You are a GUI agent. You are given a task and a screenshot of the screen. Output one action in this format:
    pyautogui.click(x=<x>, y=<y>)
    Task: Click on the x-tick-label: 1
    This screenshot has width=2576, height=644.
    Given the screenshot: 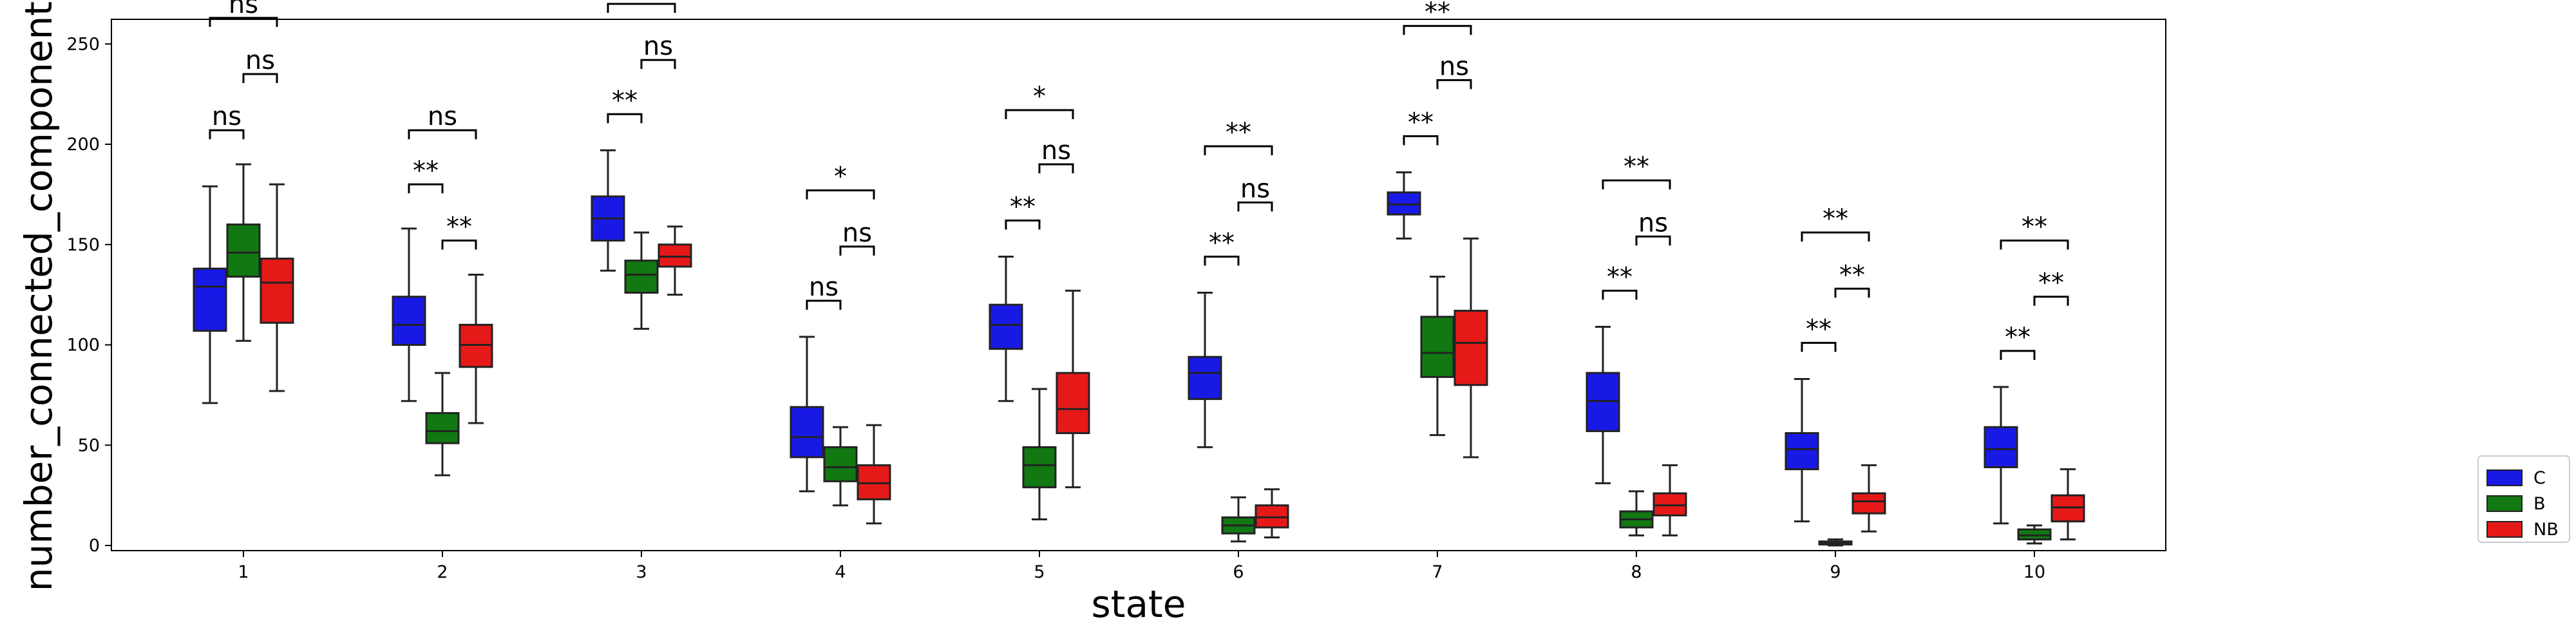 What is the action you would take?
    pyautogui.click(x=243, y=572)
    